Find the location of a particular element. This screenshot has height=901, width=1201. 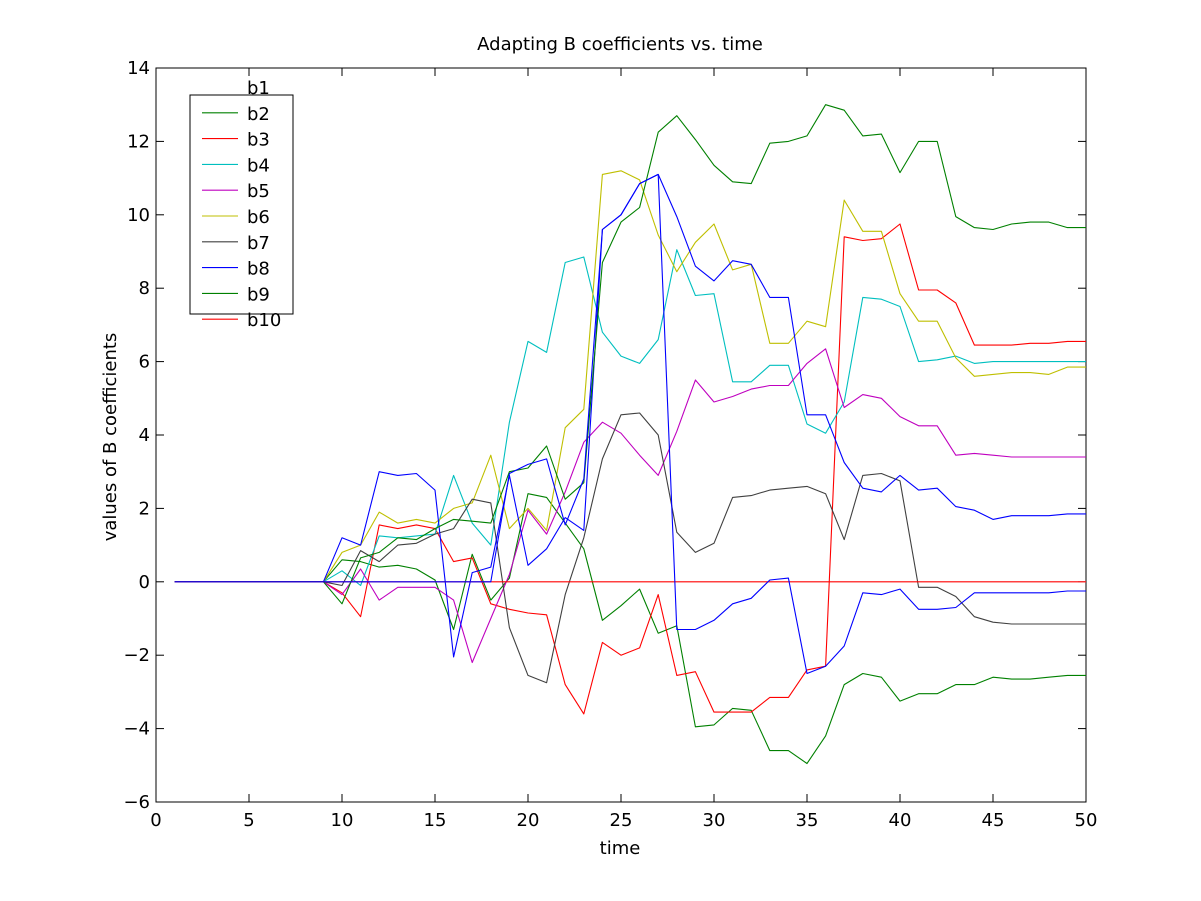

legend-box is located at coordinates (241, 204).